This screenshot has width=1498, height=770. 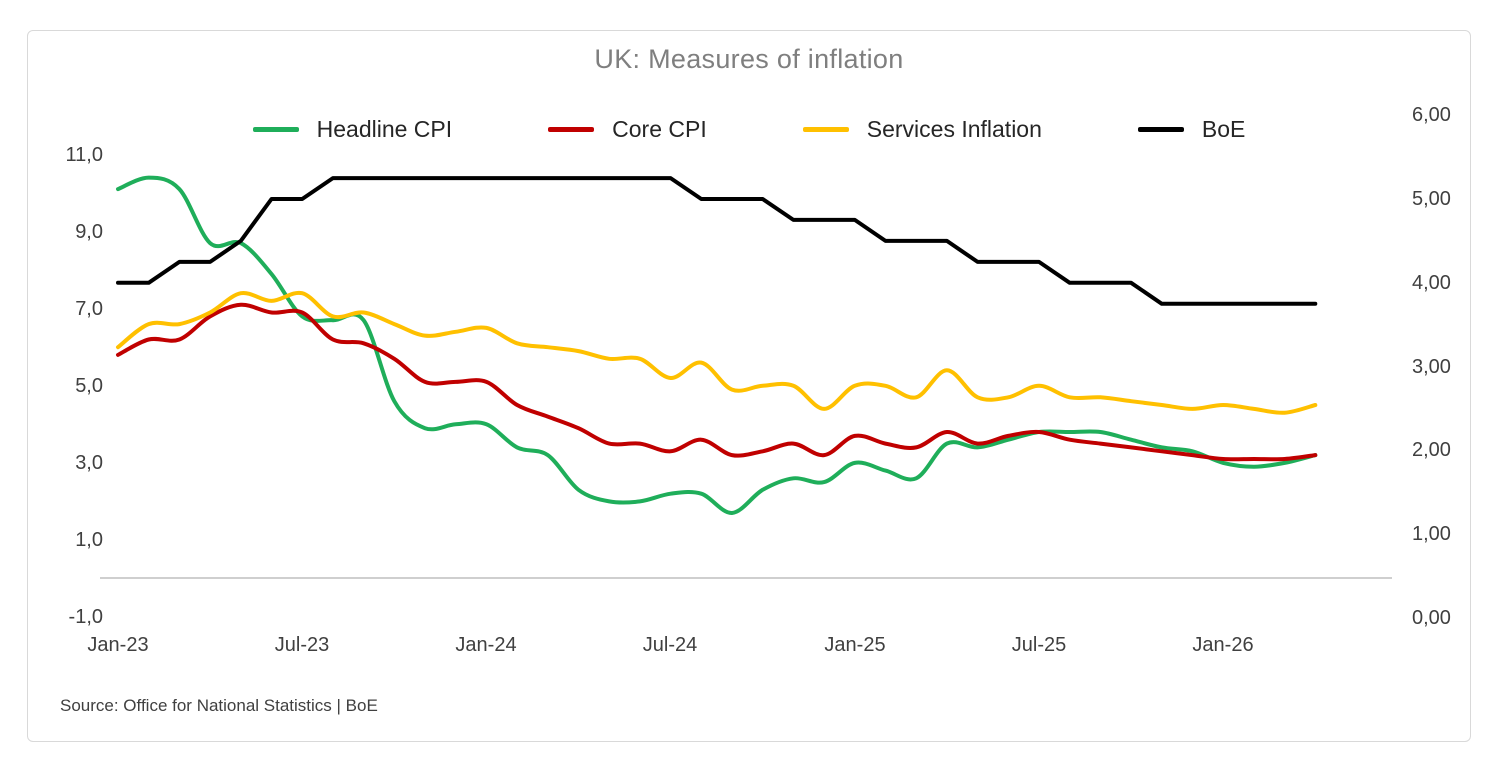 I want to click on legend-label-boe: BoE, so click(x=1223, y=129).